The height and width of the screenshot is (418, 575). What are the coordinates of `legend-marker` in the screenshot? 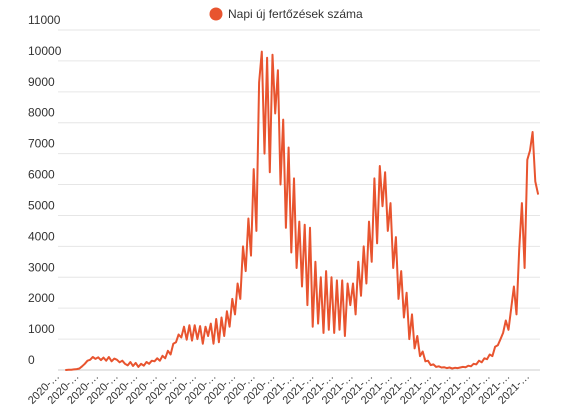 It's located at (216, 14).